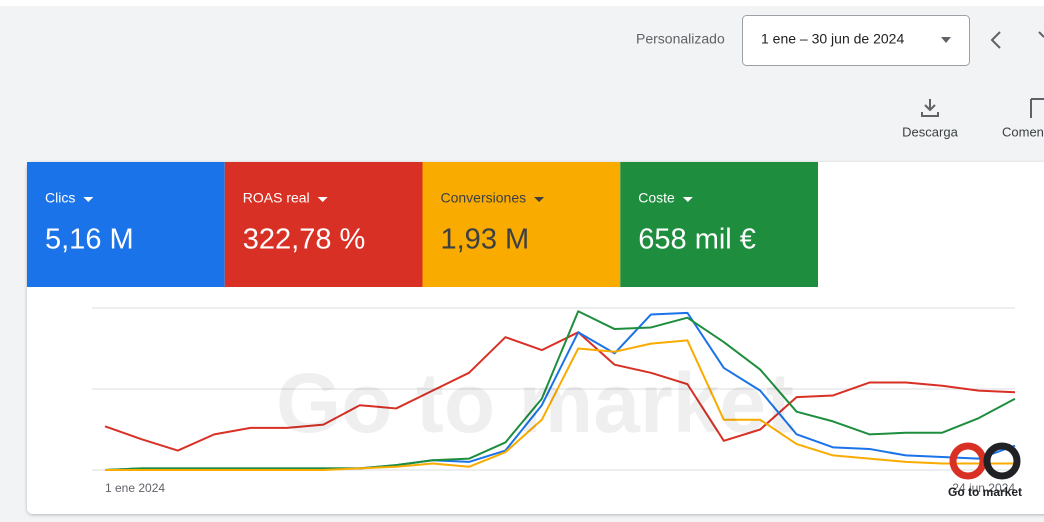 The width and height of the screenshot is (1044, 522). Describe the element at coordinates (89, 240) in the screenshot. I see `metric-value: 5,16 M` at that location.